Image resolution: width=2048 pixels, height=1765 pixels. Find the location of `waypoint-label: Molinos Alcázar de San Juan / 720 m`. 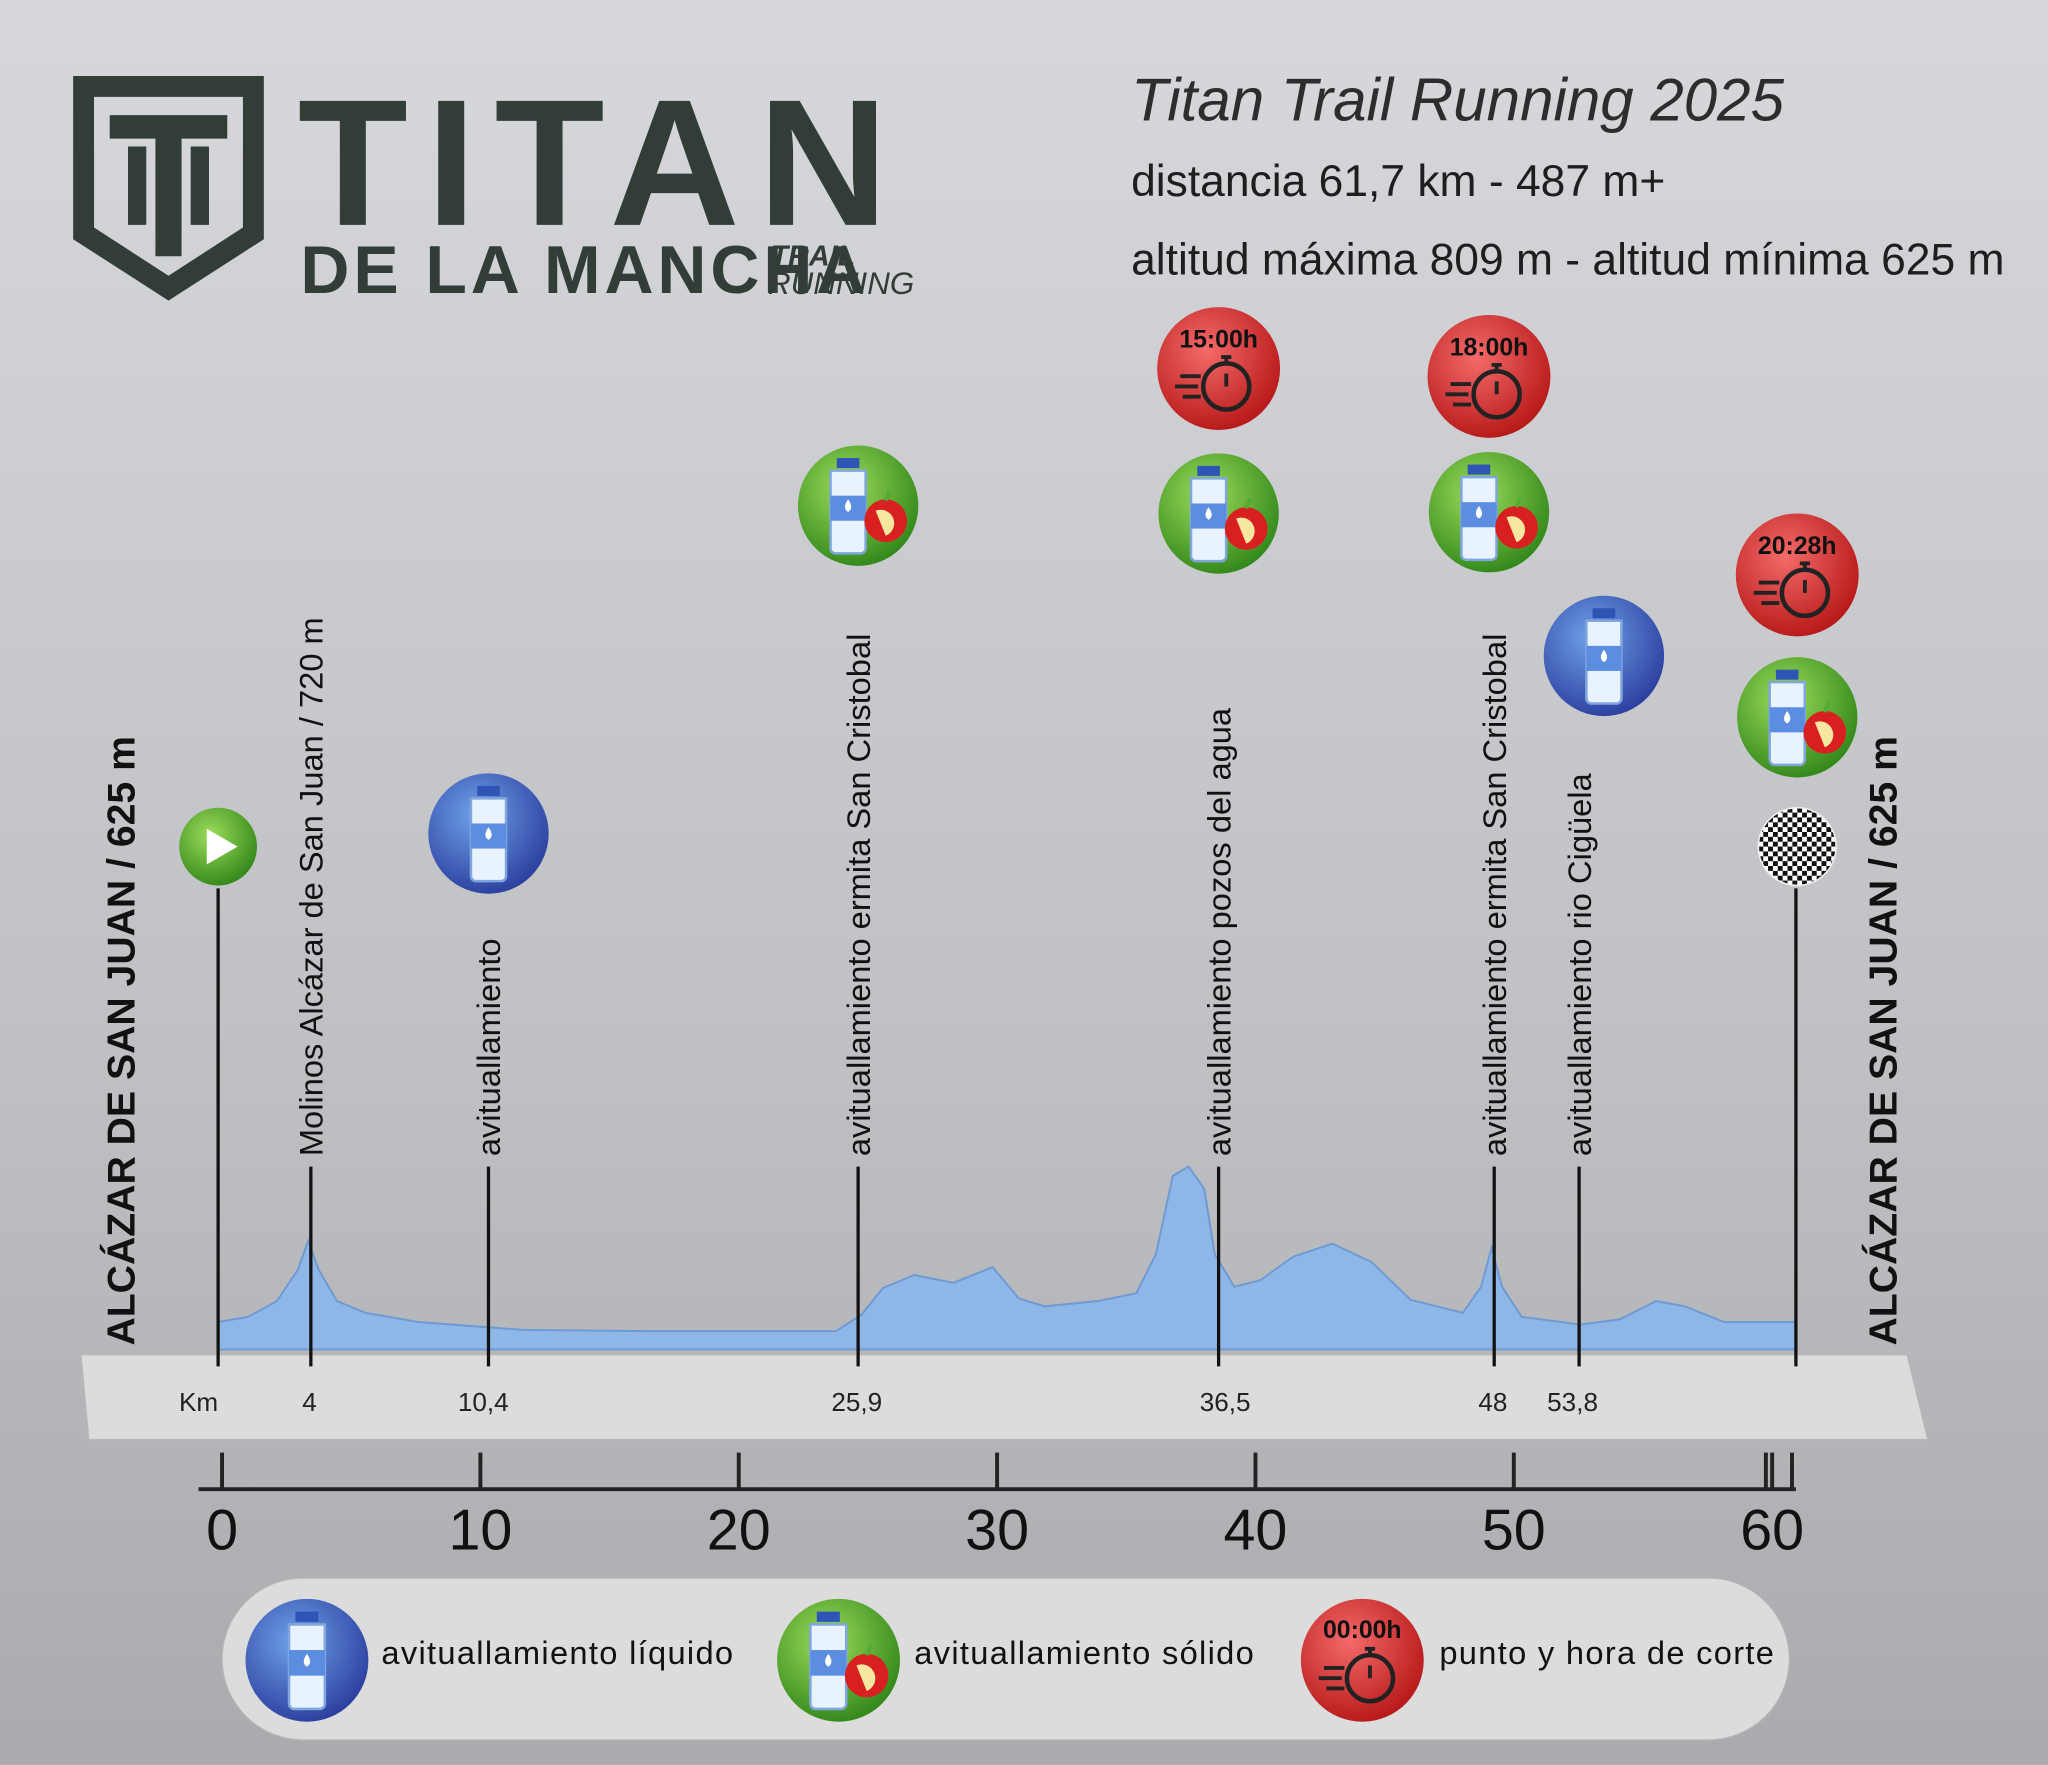

waypoint-label: Molinos Alcázar de San Juan / 720 m is located at coordinates (311, 886).